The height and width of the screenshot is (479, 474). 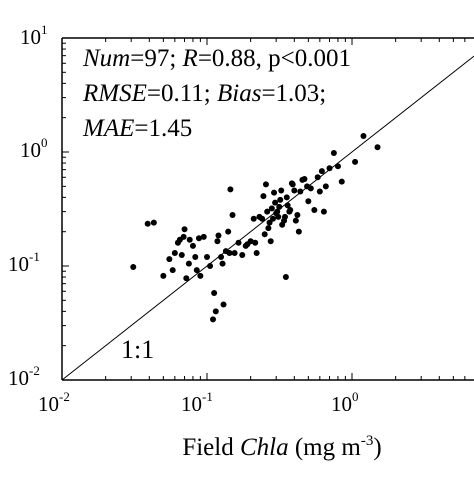 What do you see at coordinates (182, 93) in the screenshot?
I see `rmse-value: =0.11;` at bounding box center [182, 93].